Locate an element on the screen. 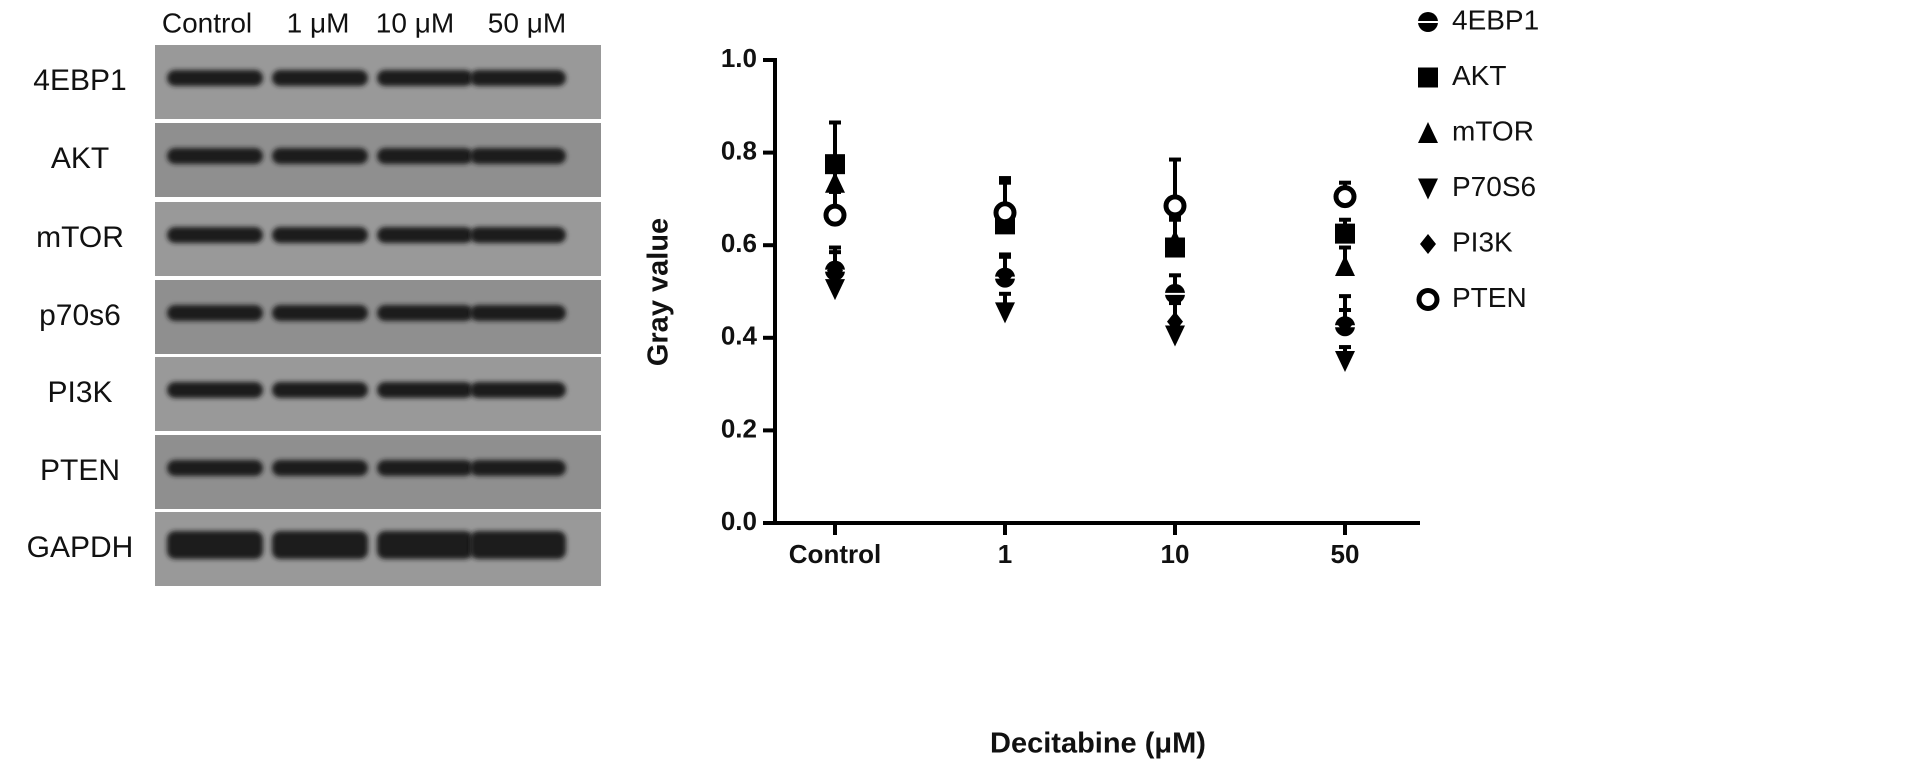  row-label: GAPDH is located at coordinates (80, 547).